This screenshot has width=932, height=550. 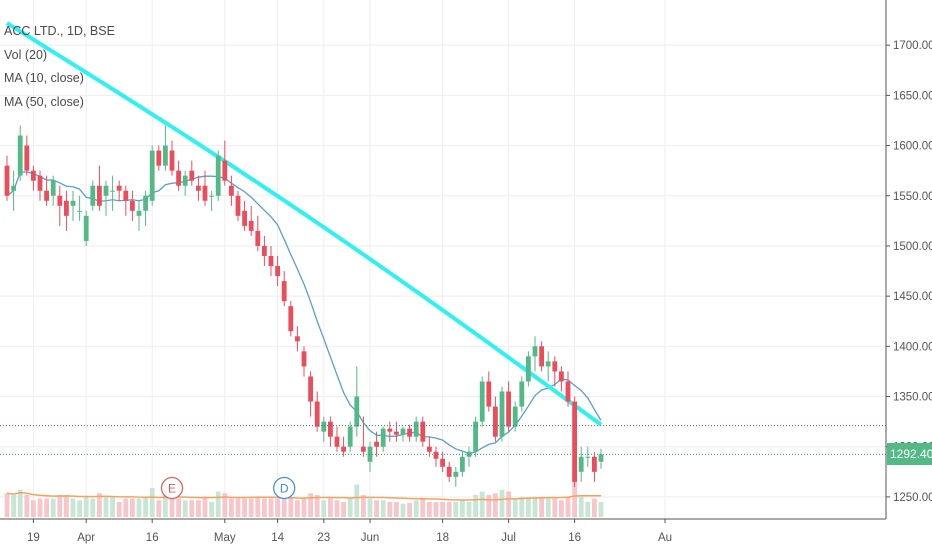 I want to click on x-tick-label: Jul, so click(x=508, y=538).